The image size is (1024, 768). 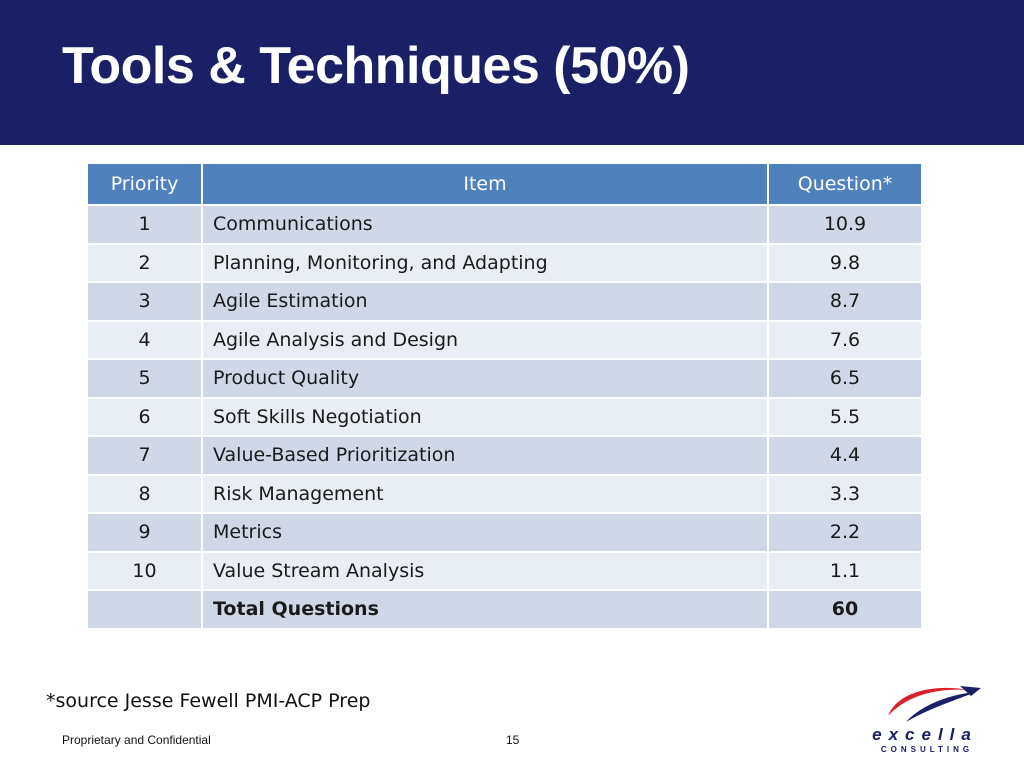 I want to click on table-row: 6 Soft Skills Negotiation 5.5, so click(x=504, y=416).